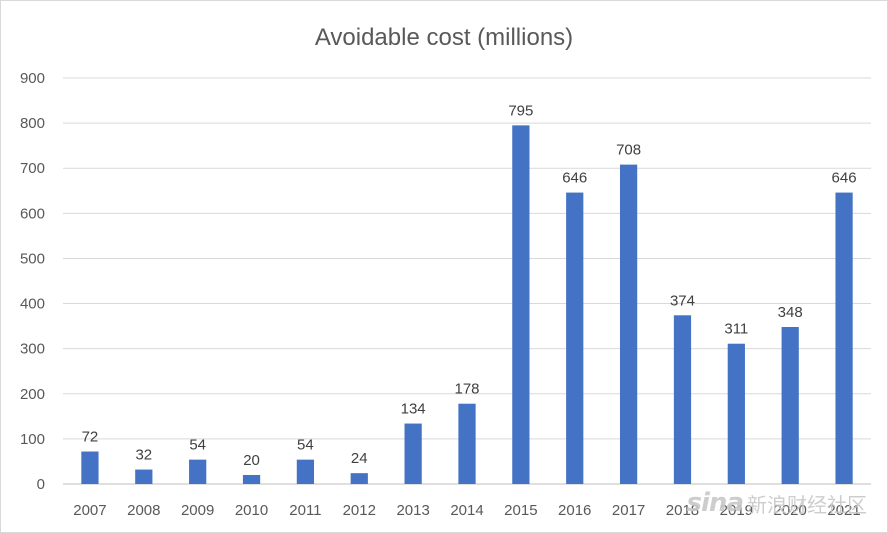 The height and width of the screenshot is (533, 888). Describe the element at coordinates (32, 439) in the screenshot. I see `y-tick-label: 100` at that location.